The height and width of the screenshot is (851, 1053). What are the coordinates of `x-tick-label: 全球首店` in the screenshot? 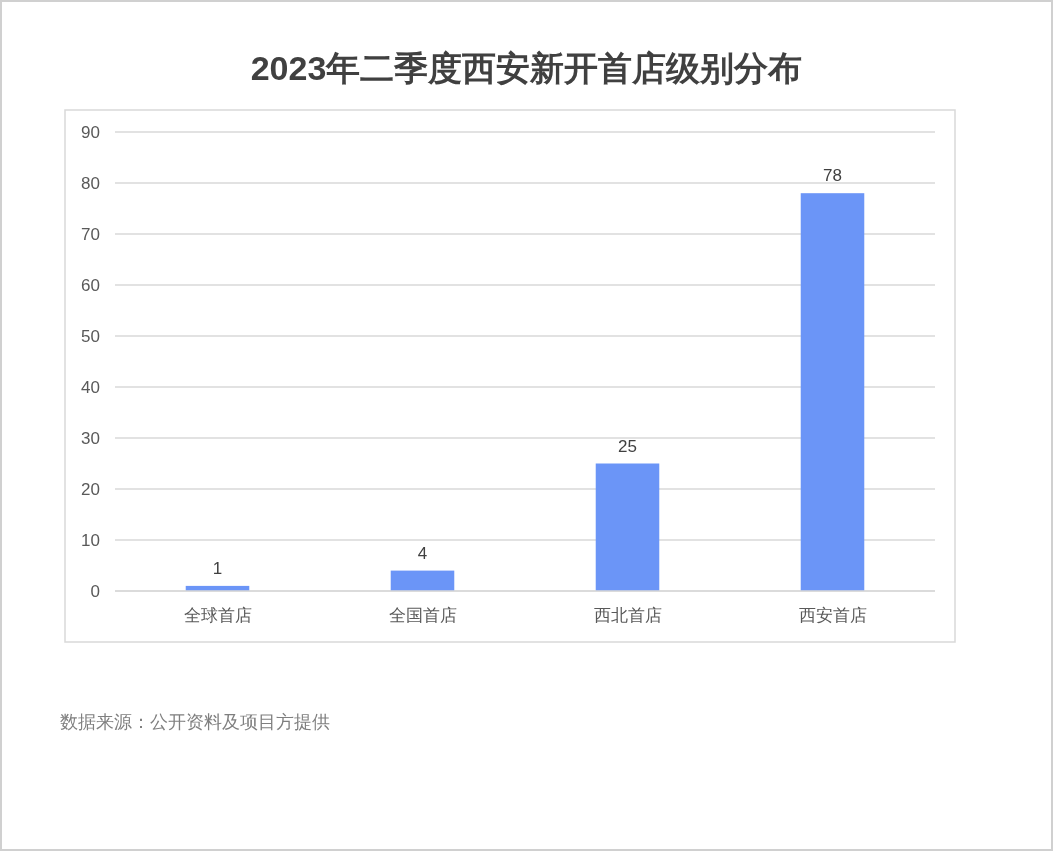 It's located at (217, 615).